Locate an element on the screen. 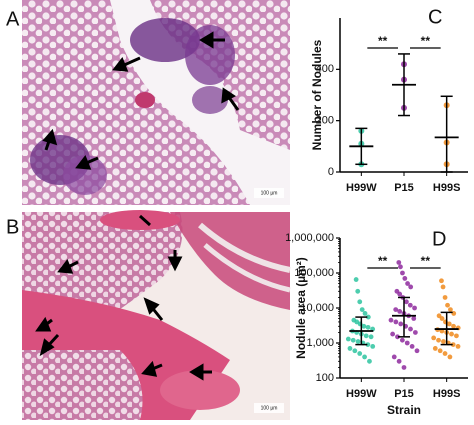  panel-label: D is located at coordinates (439, 239).